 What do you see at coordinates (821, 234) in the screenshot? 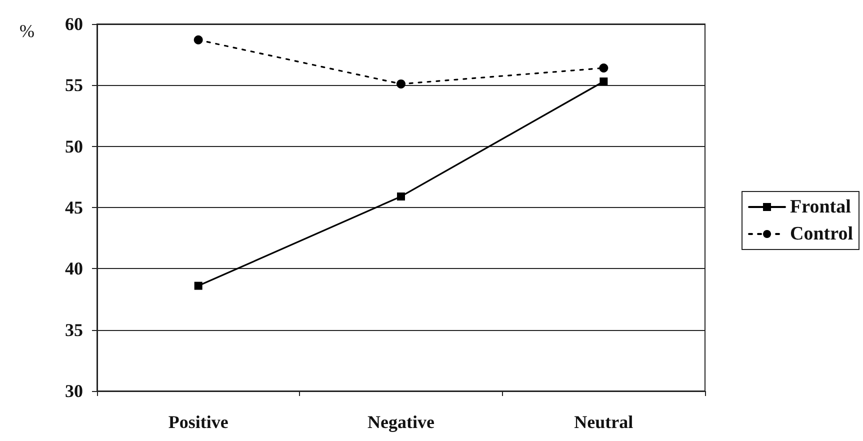
I see `legend-label: Control` at bounding box center [821, 234].